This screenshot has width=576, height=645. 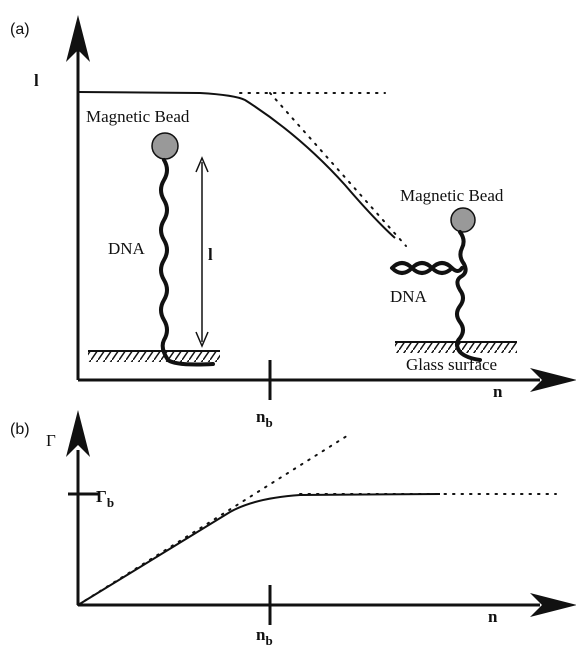 I want to click on length-curve, so click(x=236, y=165).